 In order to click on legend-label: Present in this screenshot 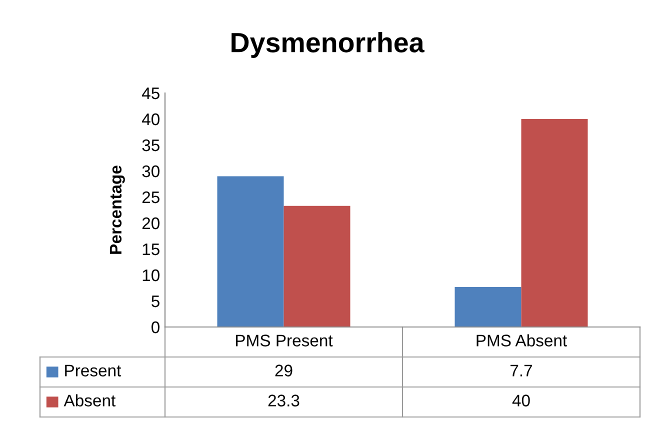, I will do `click(93, 370)`.